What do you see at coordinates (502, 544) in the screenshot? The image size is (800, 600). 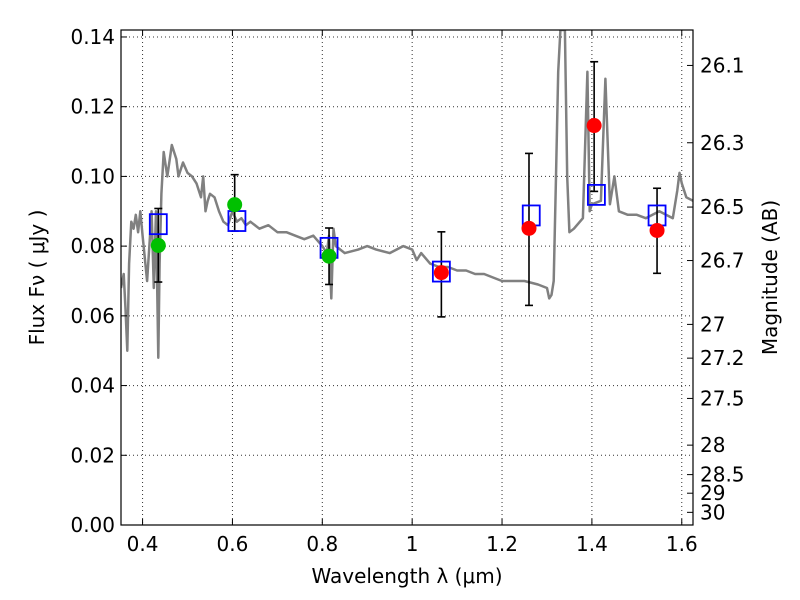 I see `x-tick-label: 1.2` at bounding box center [502, 544].